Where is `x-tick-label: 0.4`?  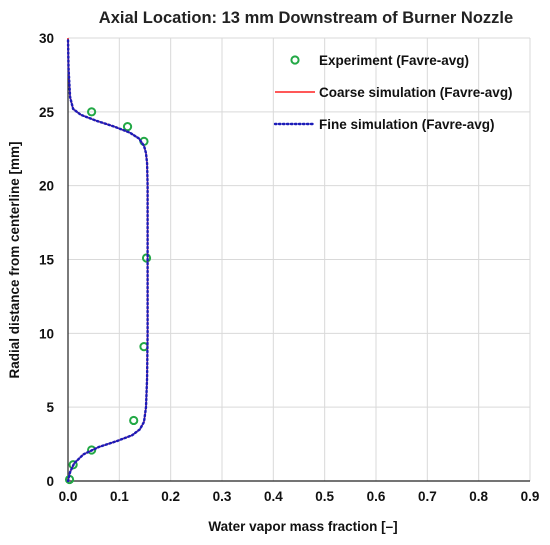
x-tick-label: 0.4 is located at coordinates (273, 496).